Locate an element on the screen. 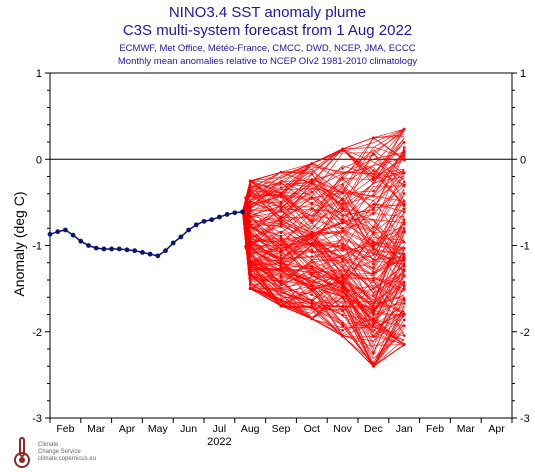 The height and width of the screenshot is (472, 535). x-tick-label: Jul is located at coordinates (219, 429).